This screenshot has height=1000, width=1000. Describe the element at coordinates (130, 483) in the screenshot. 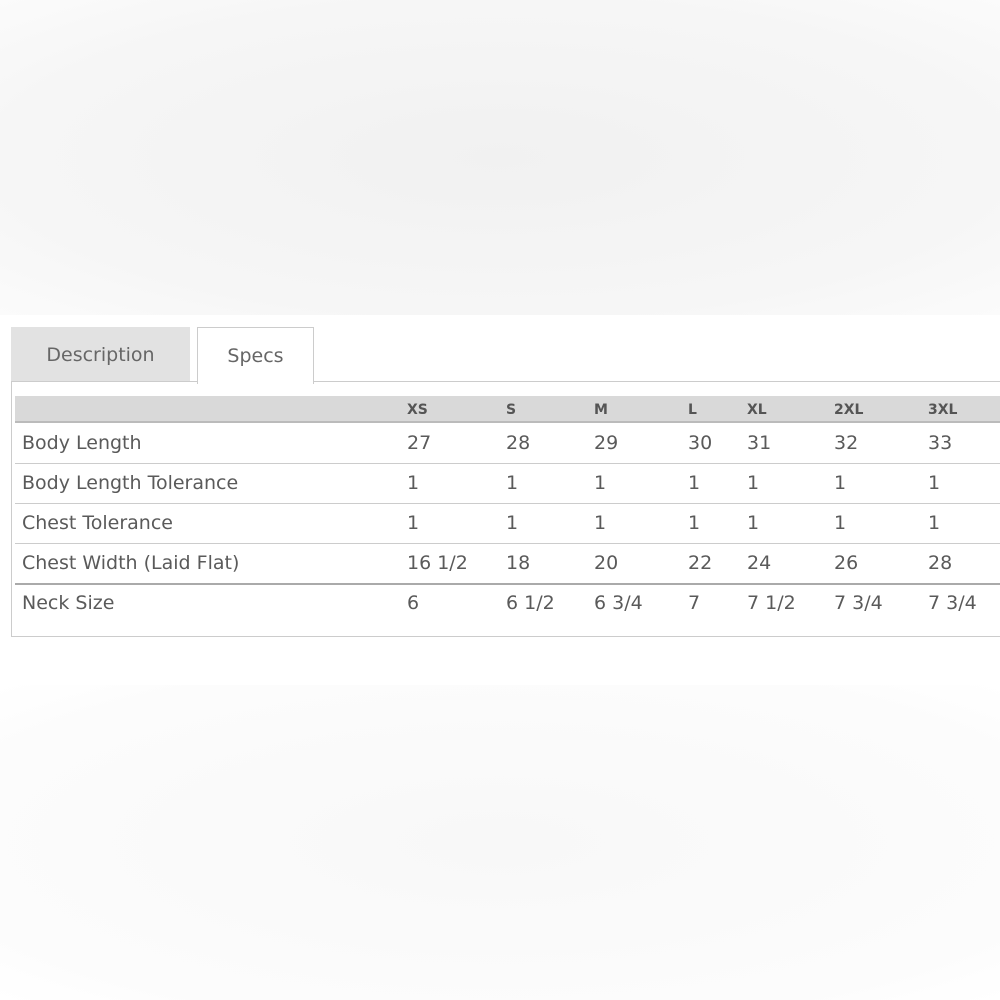

I see `row-label: Body Length Tolerance` at that location.